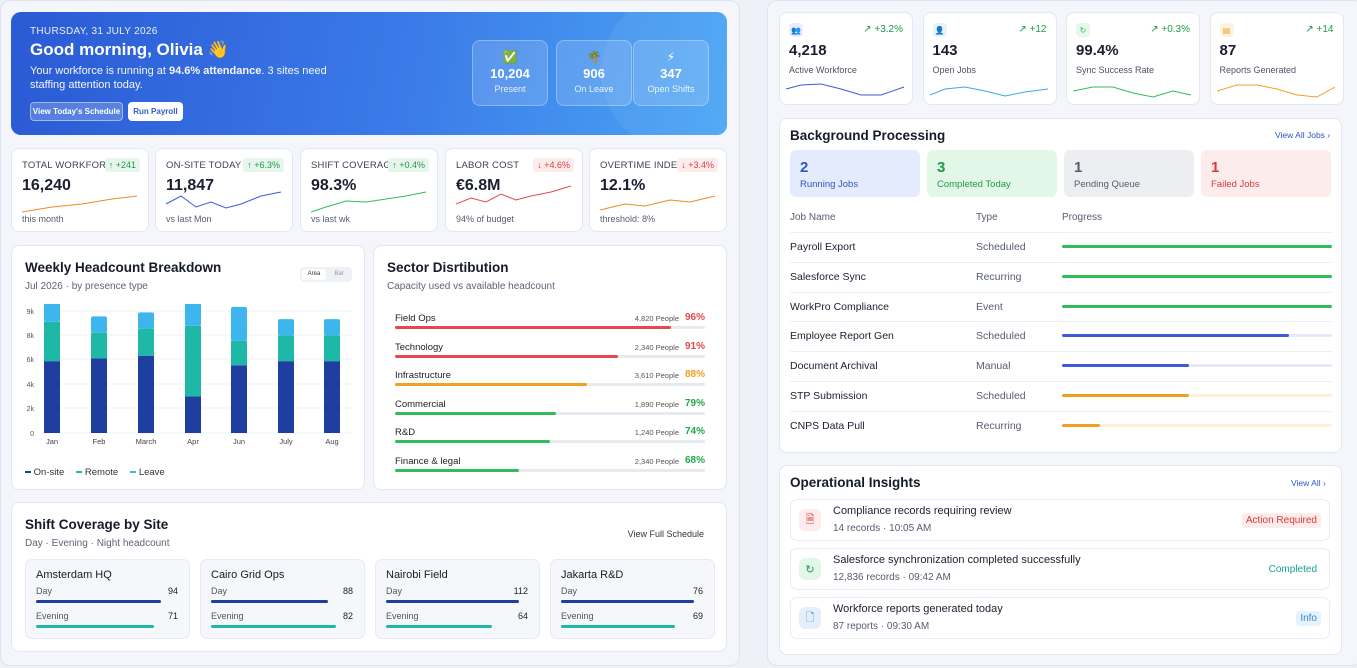 This screenshot has width=1357, height=668. What do you see at coordinates (193, 361) in the screenshot?
I see `bar-remote-apr` at bounding box center [193, 361].